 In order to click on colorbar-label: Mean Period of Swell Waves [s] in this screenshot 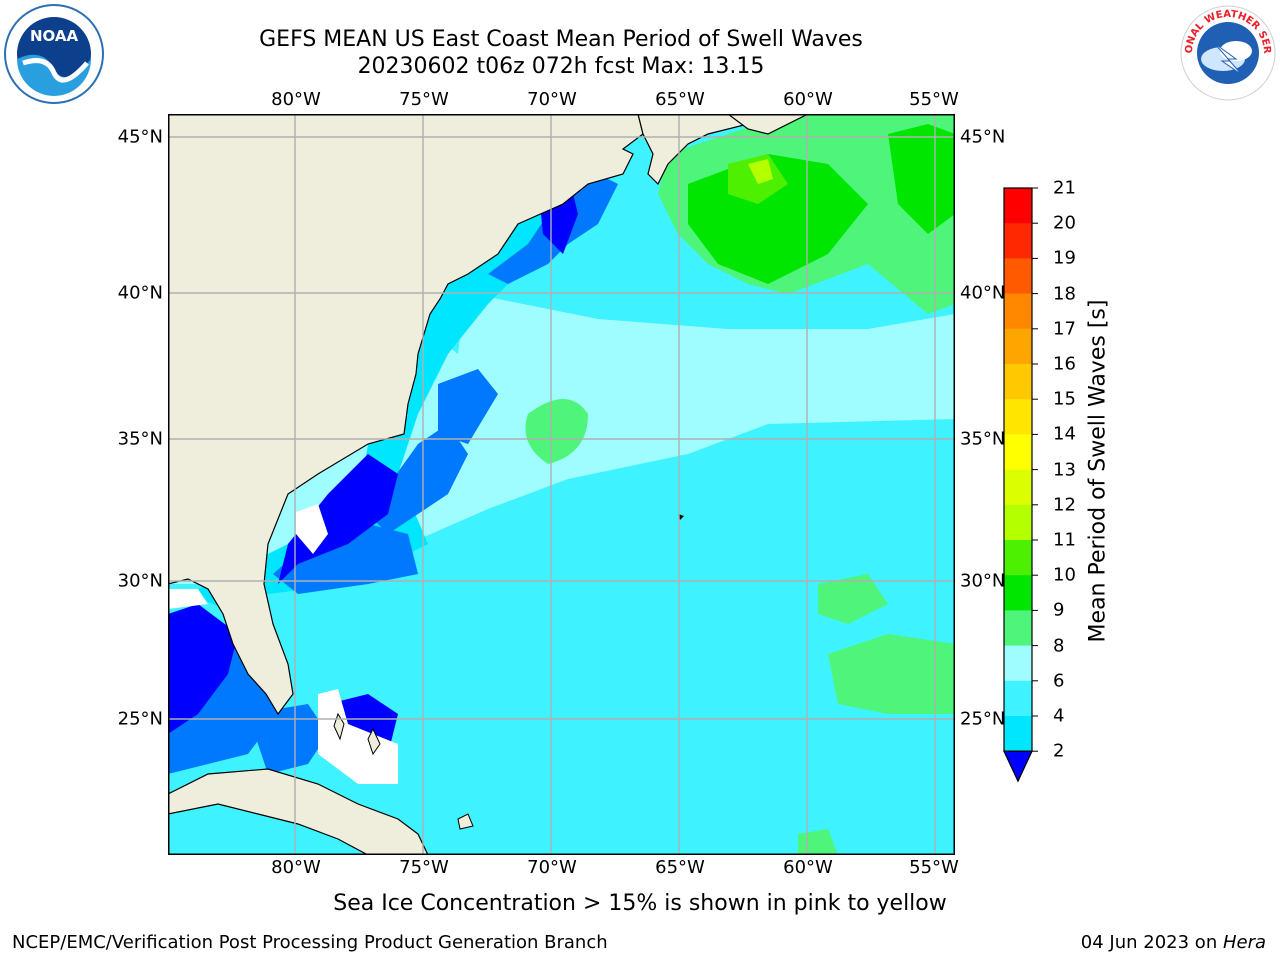, I will do `click(1098, 471)`.